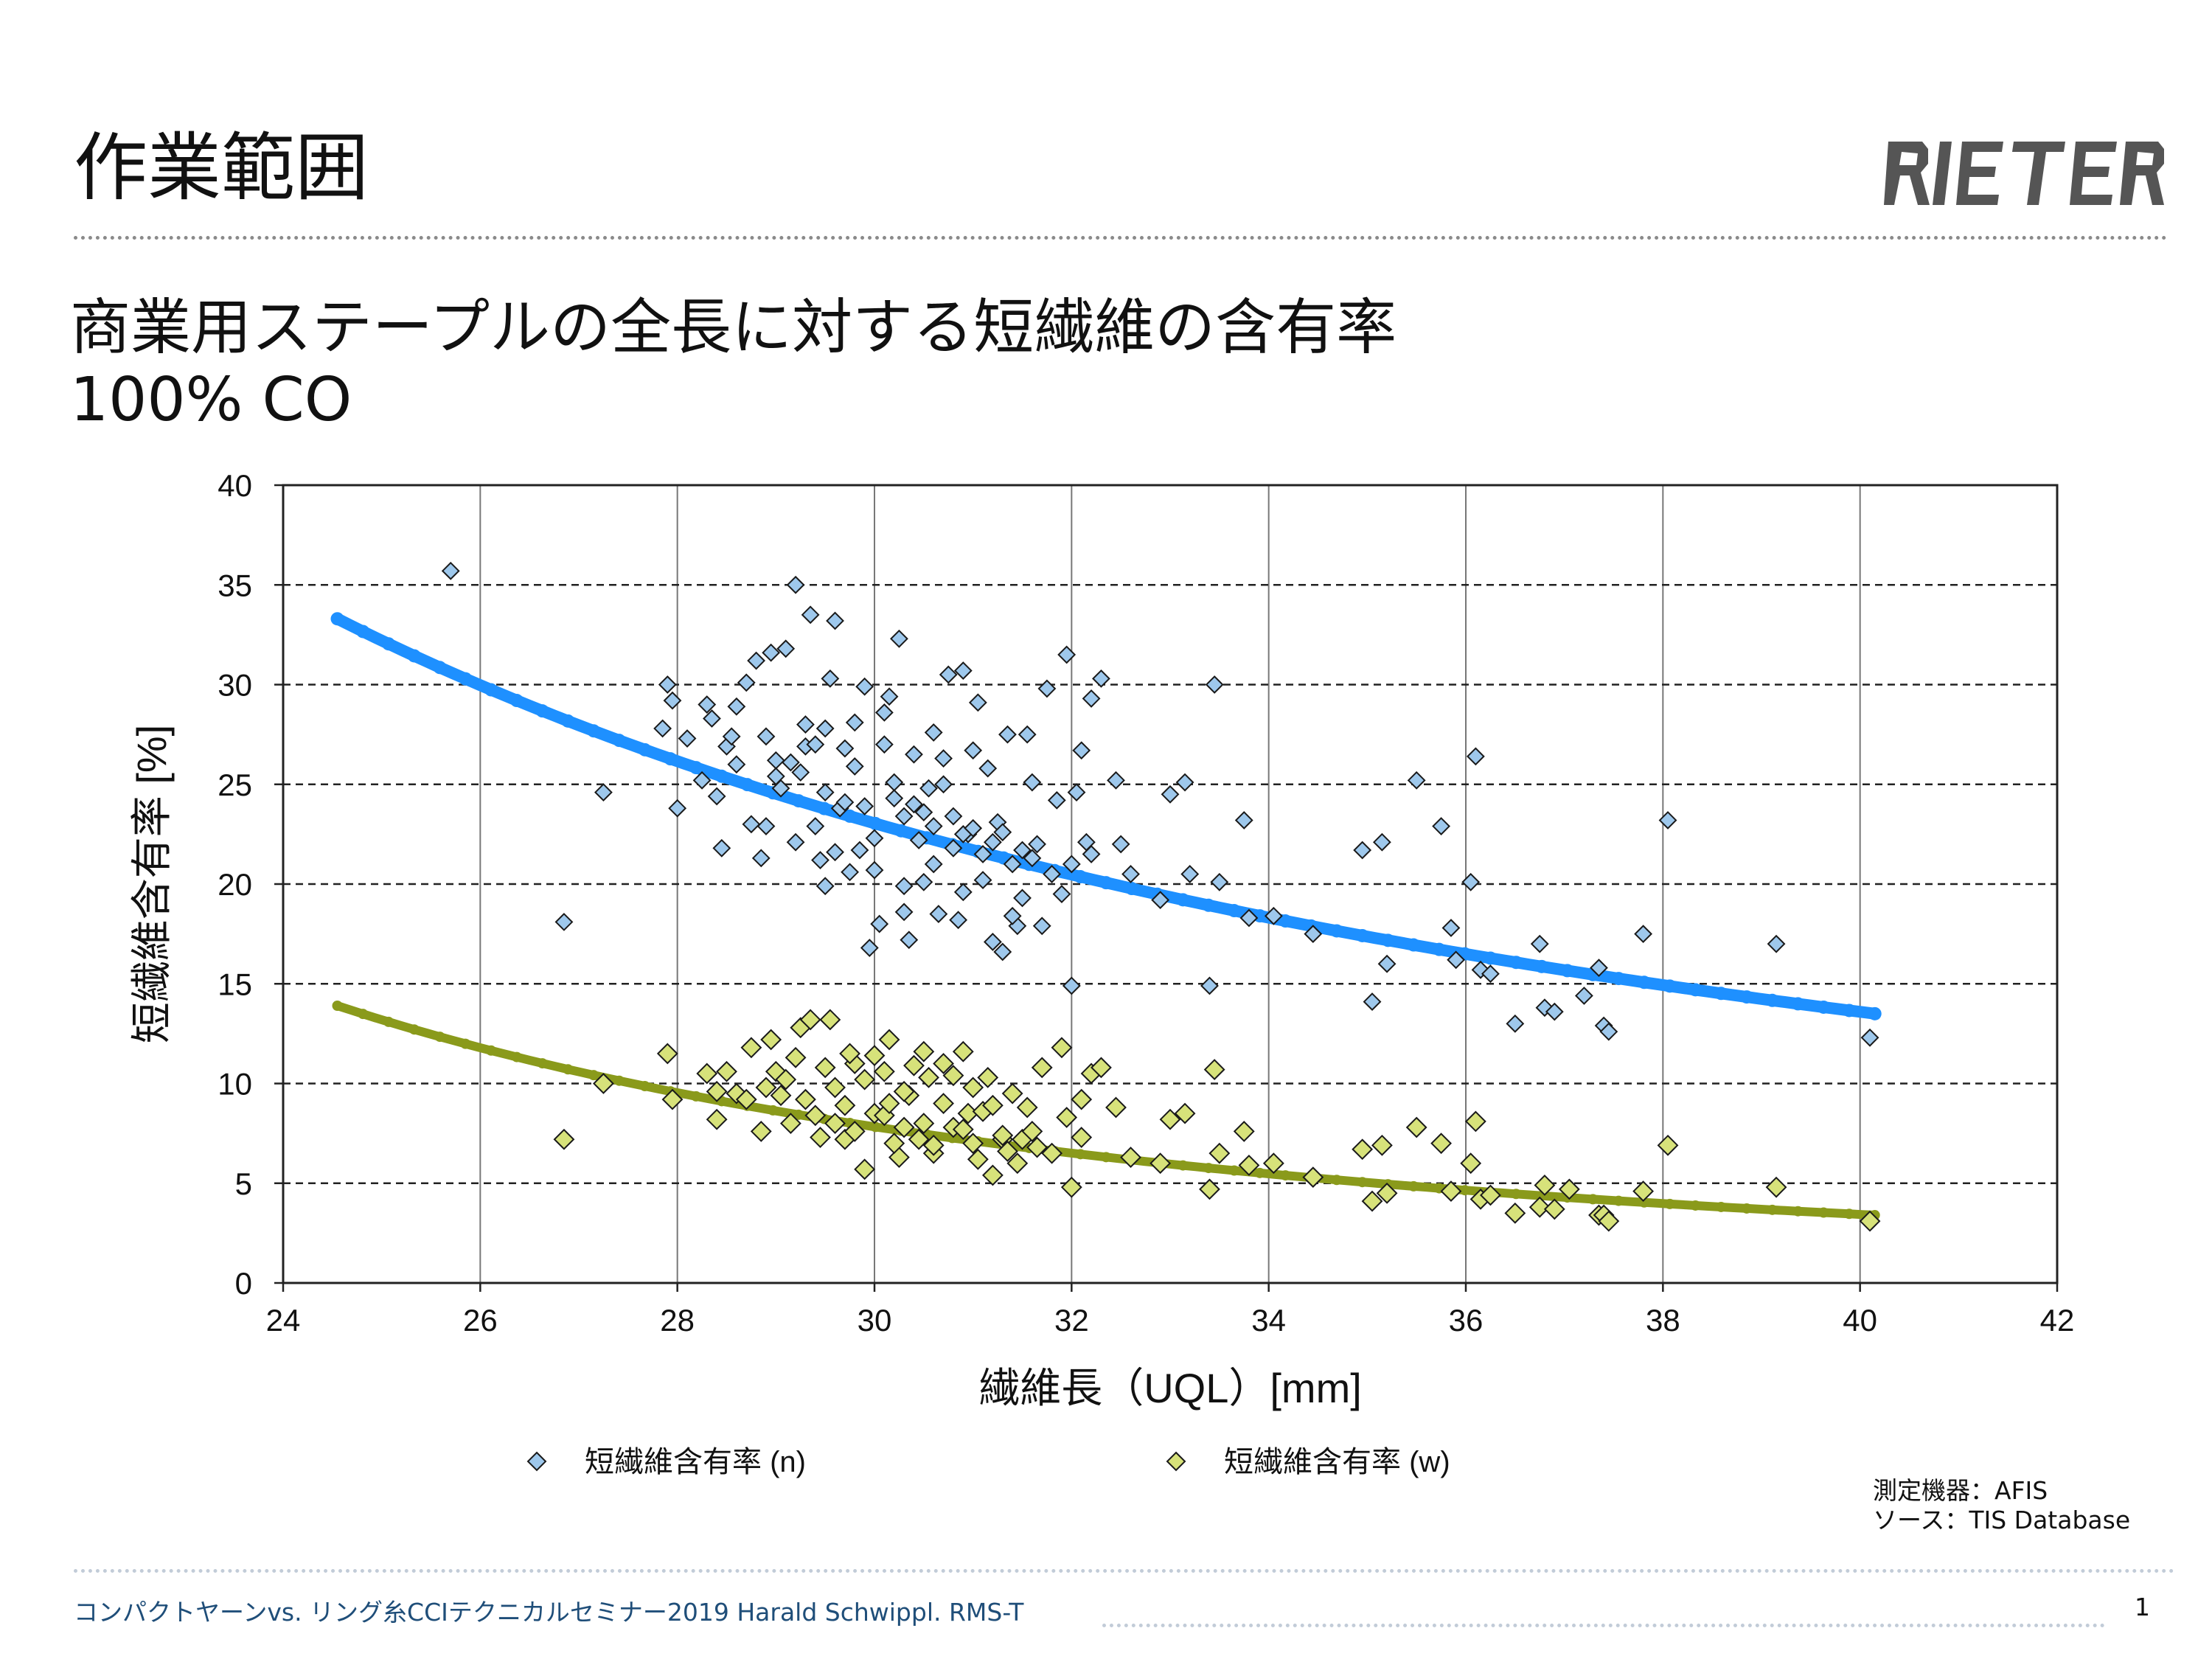  I want to click on y-axis-title: 短繊維含有率 [%], so click(151, 884).